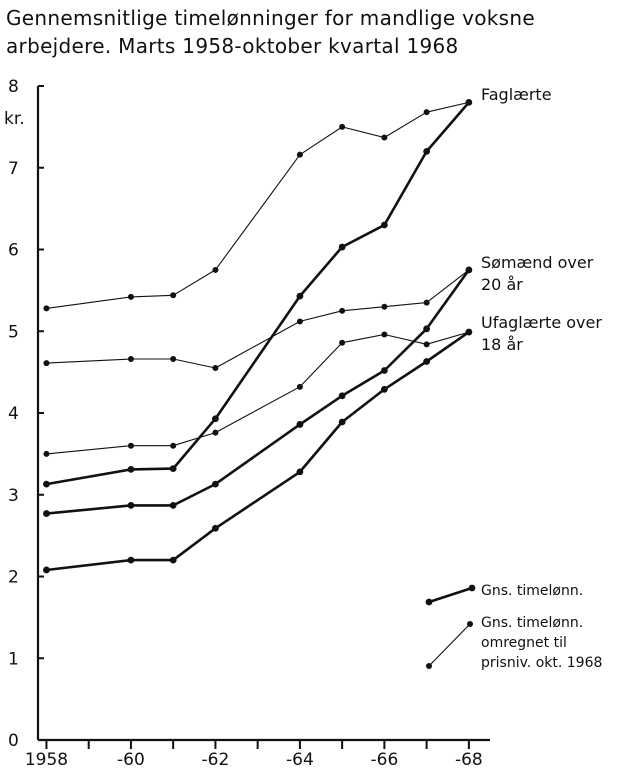 Image resolution: width=640 pixels, height=775 pixels. What do you see at coordinates (450, 595) in the screenshot?
I see `legend-swatch-nominal` at bounding box center [450, 595].